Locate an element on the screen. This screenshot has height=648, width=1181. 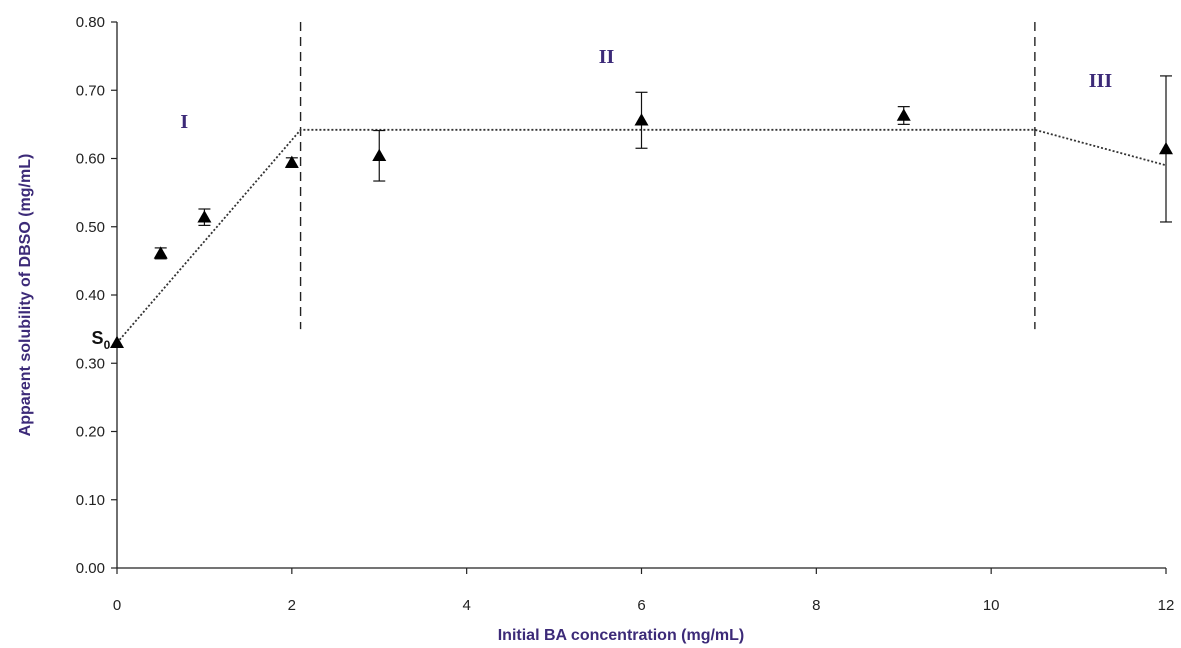
x-tick-label: 0 is located at coordinates (117, 605).